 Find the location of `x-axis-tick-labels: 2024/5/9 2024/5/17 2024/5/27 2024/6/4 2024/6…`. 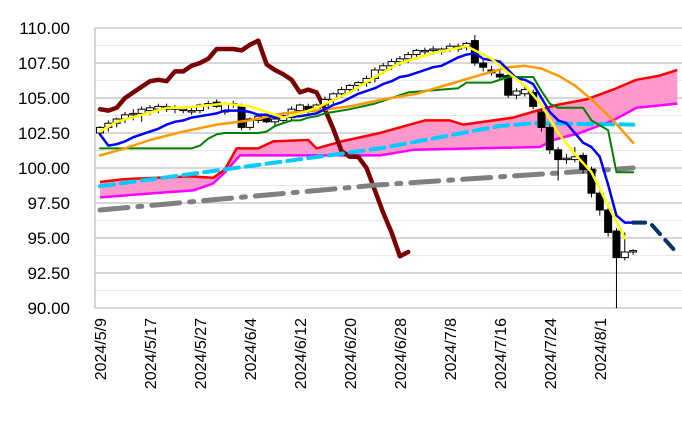

x-axis-tick-labels: 2024/5/9 2024/5/17 2024/5/27 2024/6/4 2024/6… is located at coordinates (351, 353).